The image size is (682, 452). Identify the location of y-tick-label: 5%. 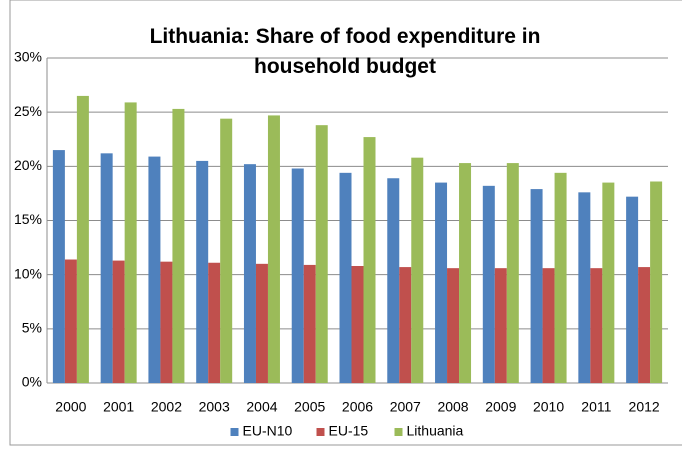
(32, 328).